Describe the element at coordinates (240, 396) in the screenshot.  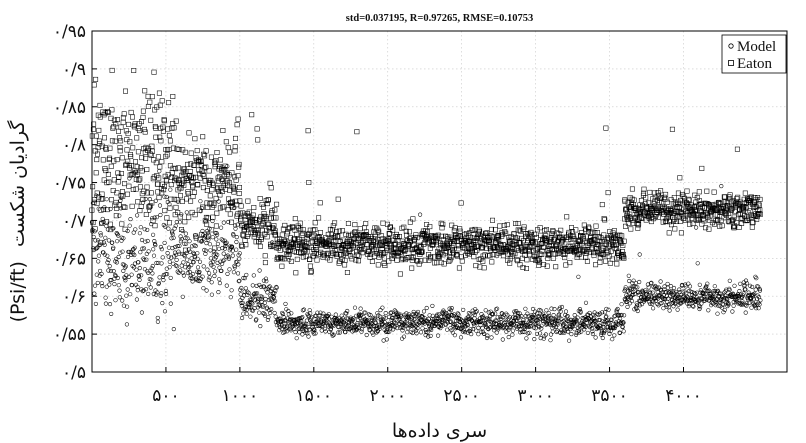
I see `x-tick-label: ۱۰۰۰` at that location.